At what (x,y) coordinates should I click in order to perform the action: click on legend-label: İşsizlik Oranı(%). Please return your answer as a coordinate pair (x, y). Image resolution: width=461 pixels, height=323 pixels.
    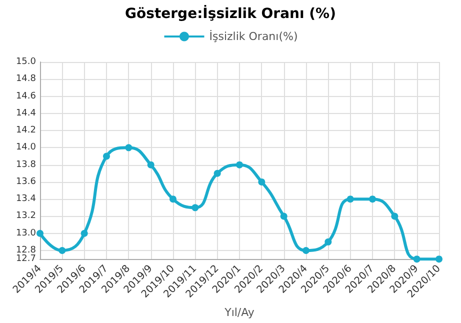
    Looking at the image, I should click on (253, 36).